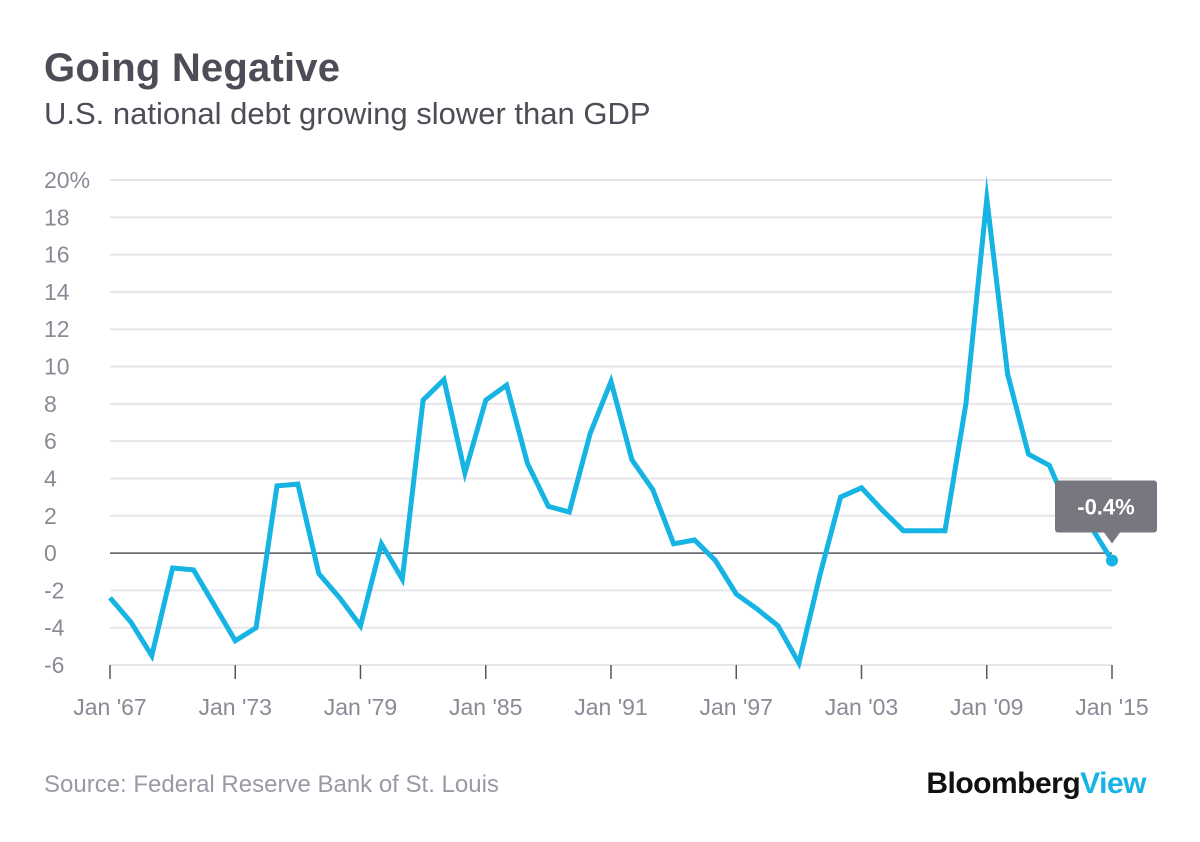 The image size is (1200, 842). What do you see at coordinates (192, 68) in the screenshot?
I see `chart-title: Going Negative` at bounding box center [192, 68].